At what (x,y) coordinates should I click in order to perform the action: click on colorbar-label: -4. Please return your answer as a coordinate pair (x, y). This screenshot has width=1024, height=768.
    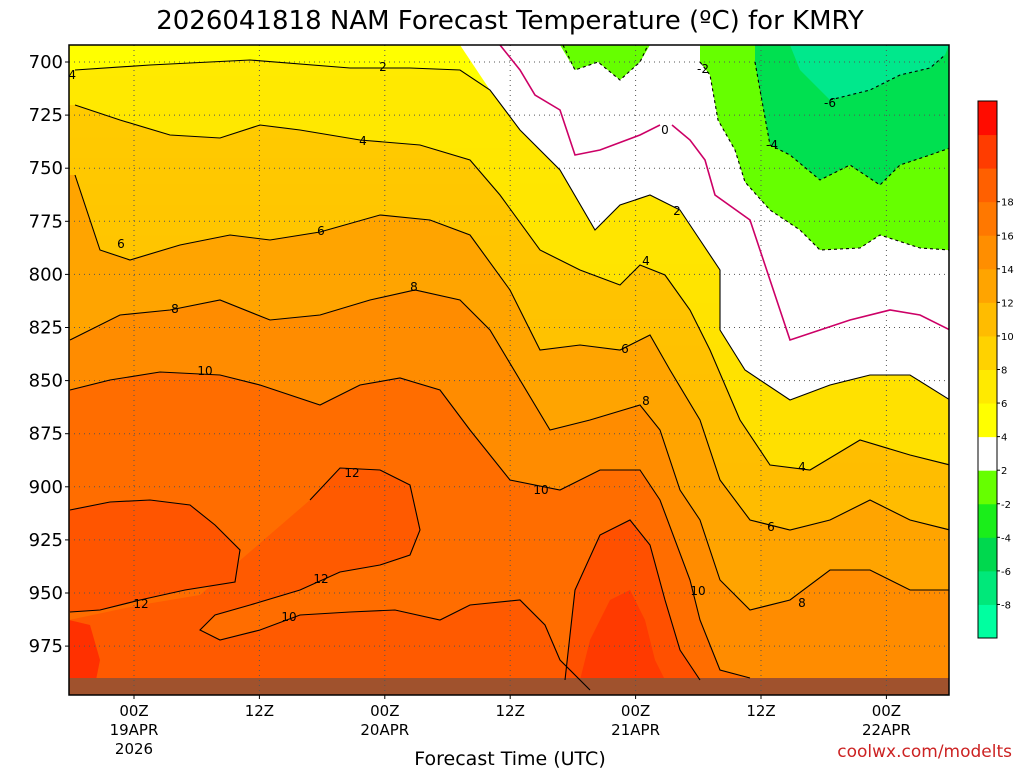
    Looking at the image, I should click on (1006, 538).